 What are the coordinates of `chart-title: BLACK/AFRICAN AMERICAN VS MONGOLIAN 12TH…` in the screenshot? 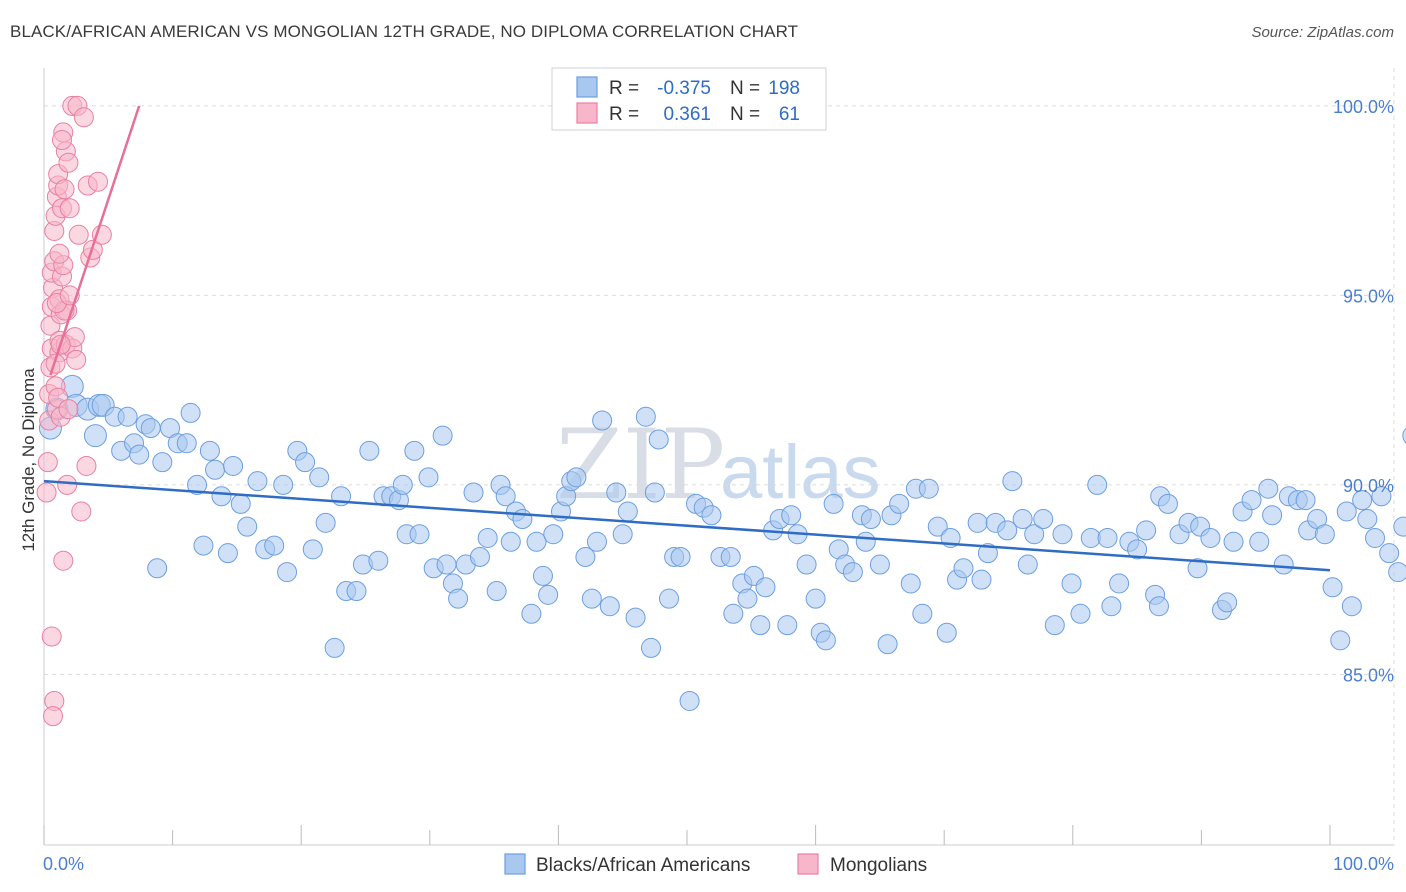 It's located at (404, 31).